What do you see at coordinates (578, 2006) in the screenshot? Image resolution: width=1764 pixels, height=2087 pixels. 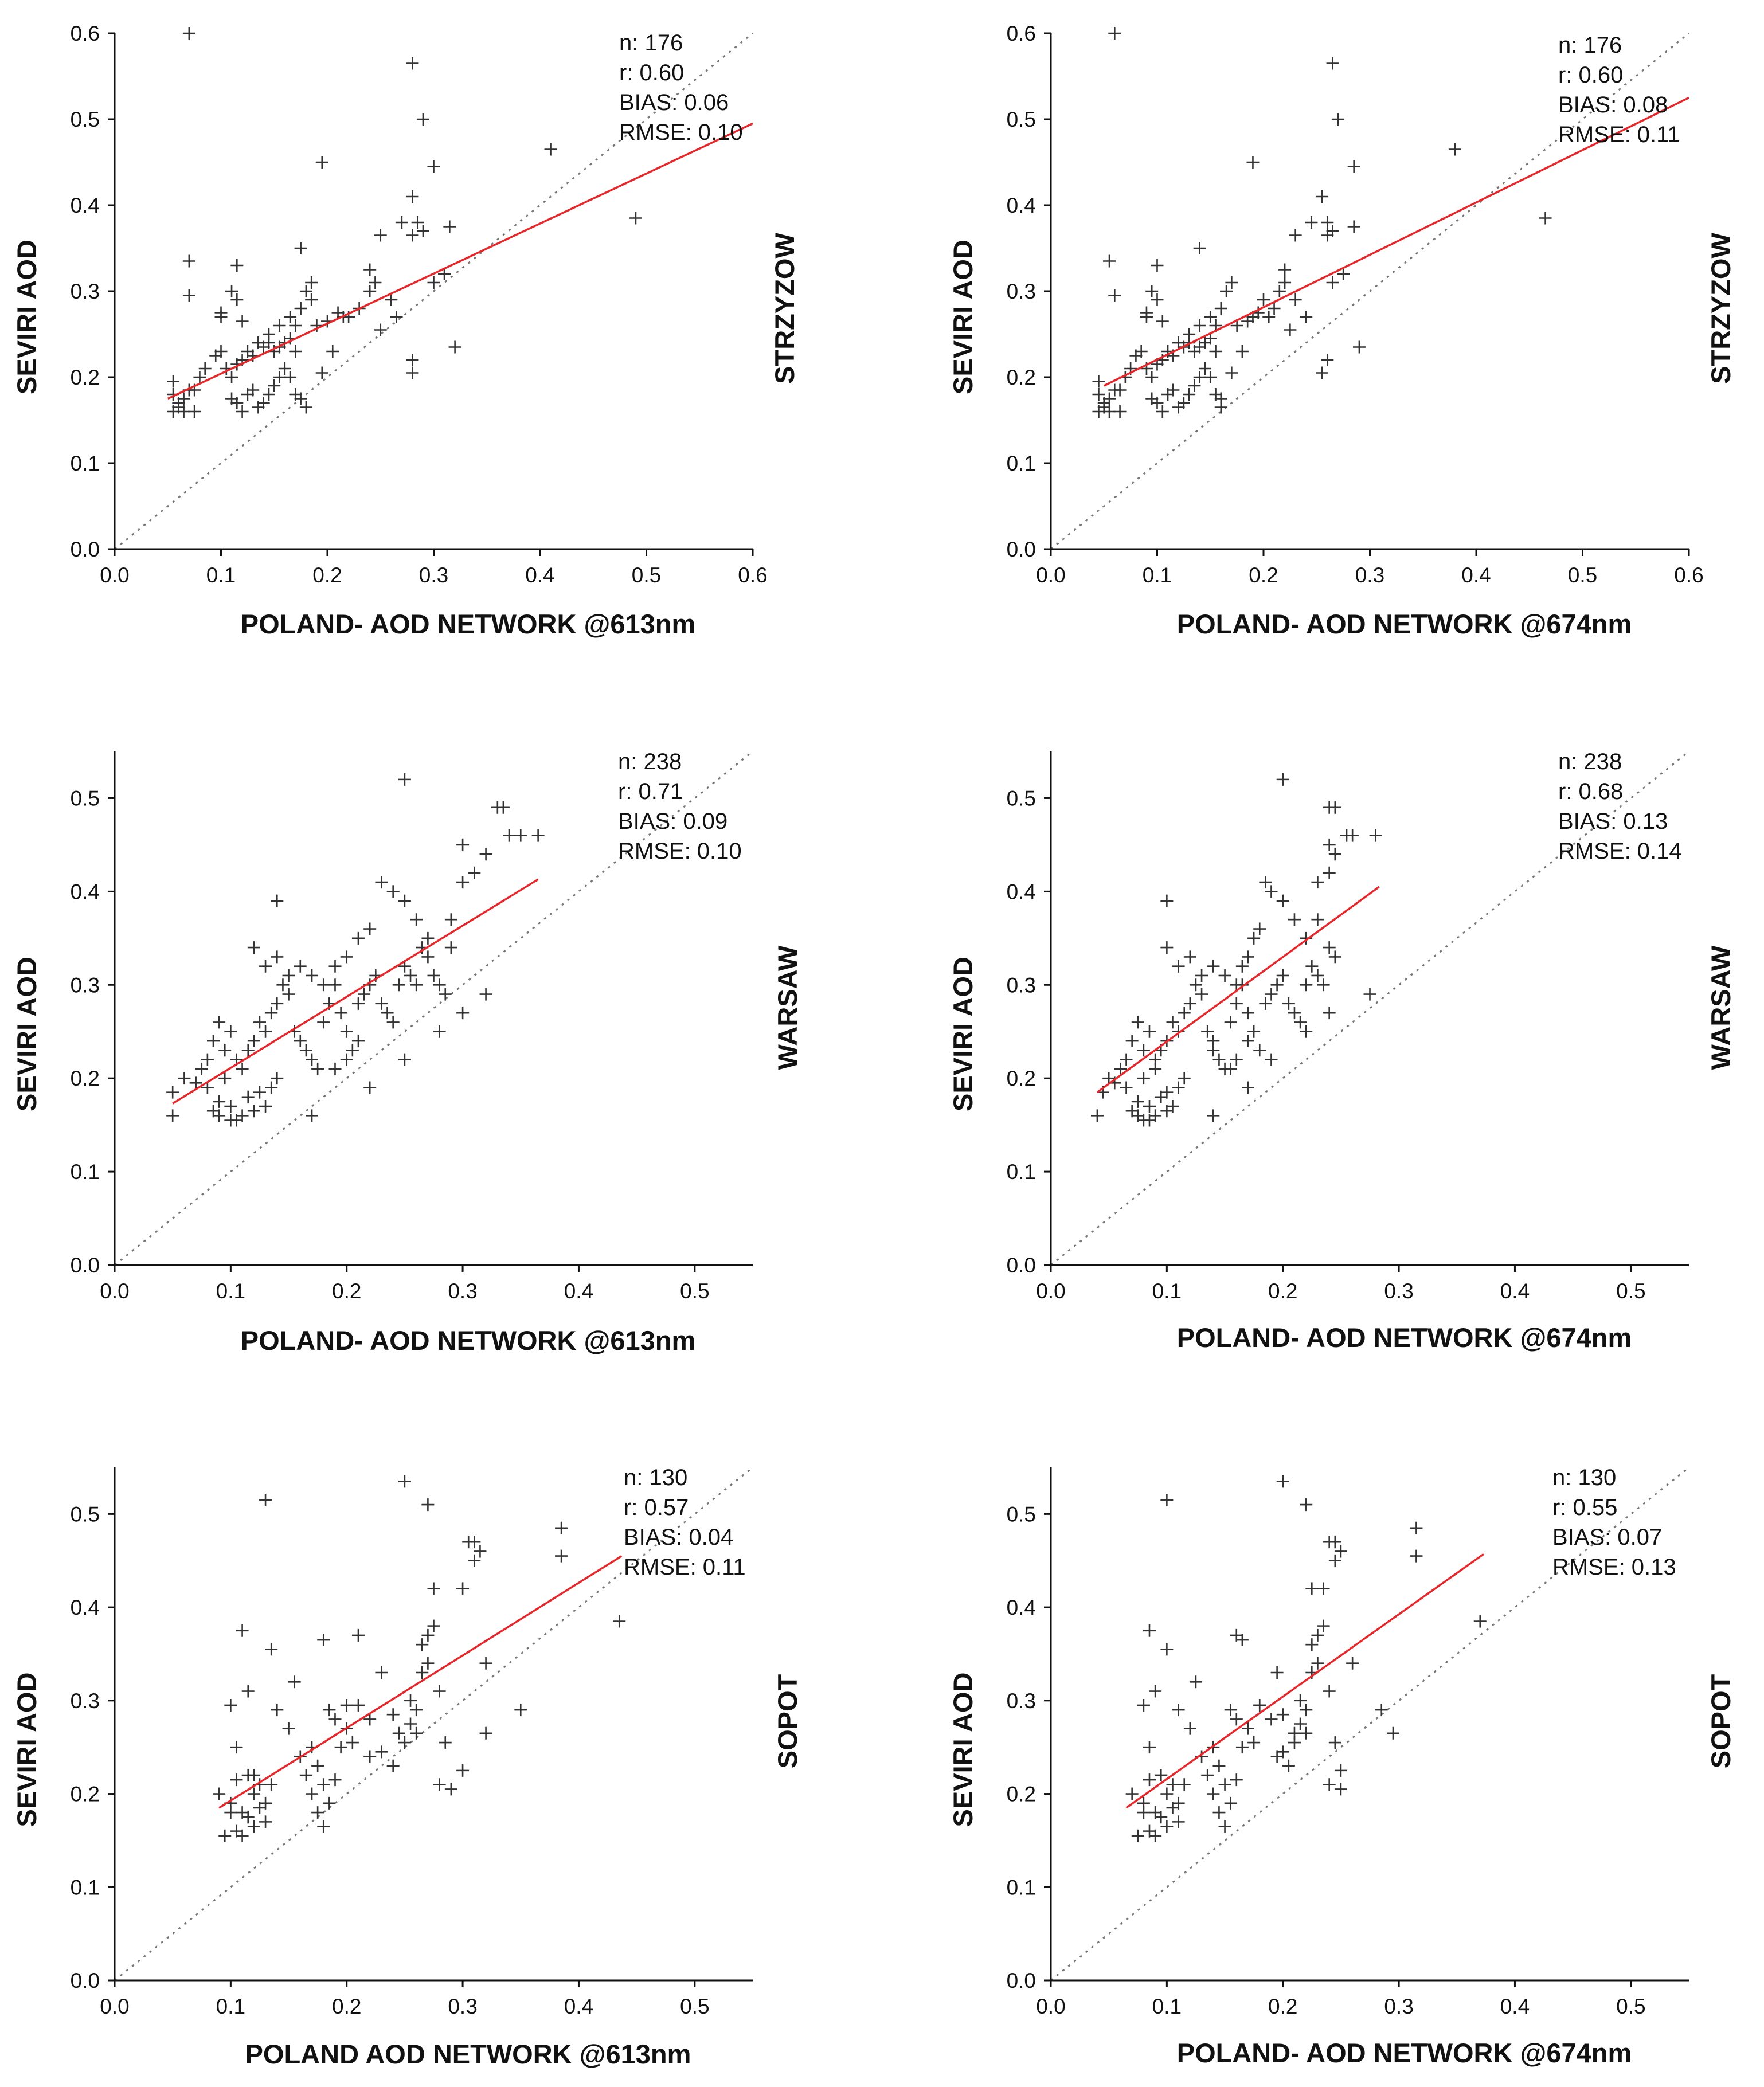 I see `x-tick-label: 0.4` at bounding box center [578, 2006].